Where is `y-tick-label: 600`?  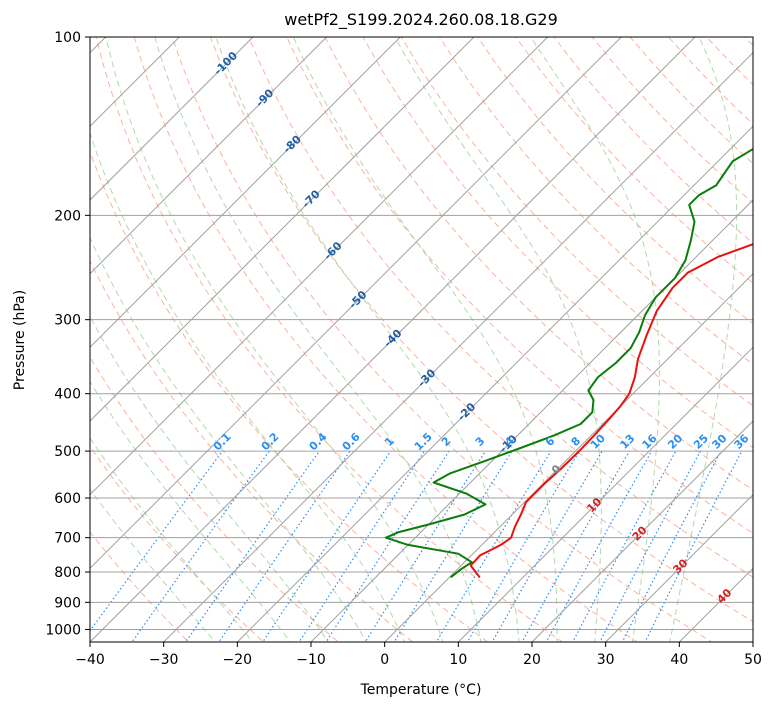
y-tick-label: 600 is located at coordinates (67, 499).